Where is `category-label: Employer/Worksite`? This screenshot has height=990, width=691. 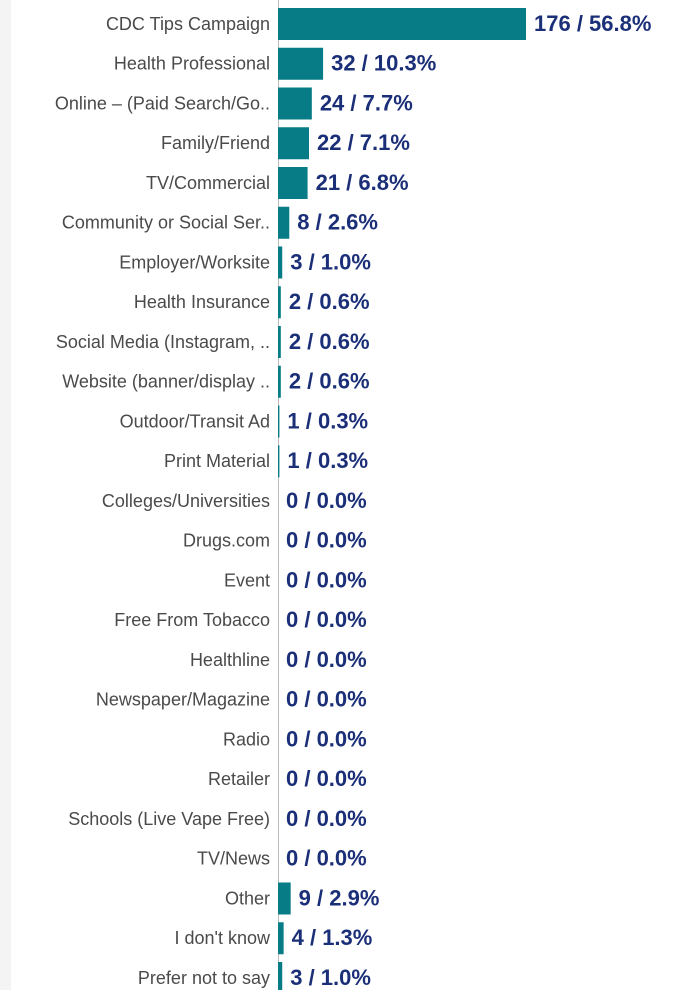 category-label: Employer/Worksite is located at coordinates (194, 262).